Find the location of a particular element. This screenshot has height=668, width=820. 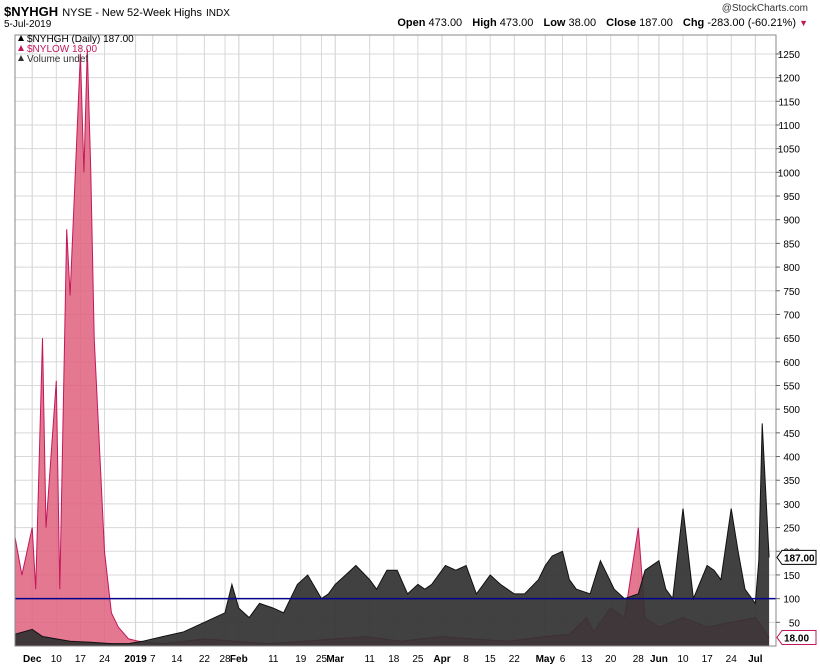

x-tick-label: 14 is located at coordinates (177, 659).